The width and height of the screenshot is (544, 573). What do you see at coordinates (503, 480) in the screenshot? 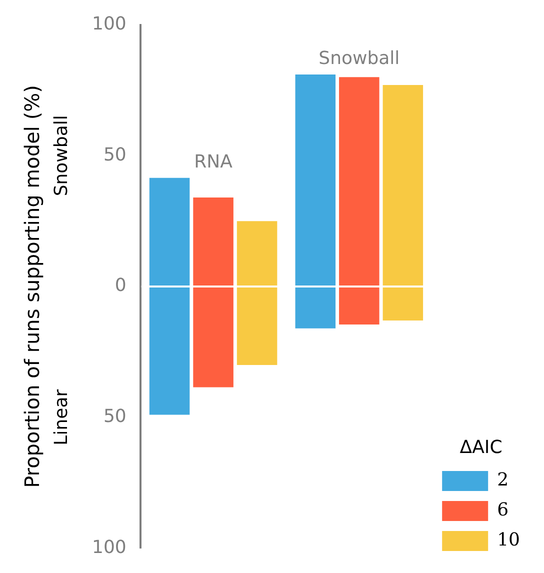
I see `legend-label: 2` at bounding box center [503, 480].